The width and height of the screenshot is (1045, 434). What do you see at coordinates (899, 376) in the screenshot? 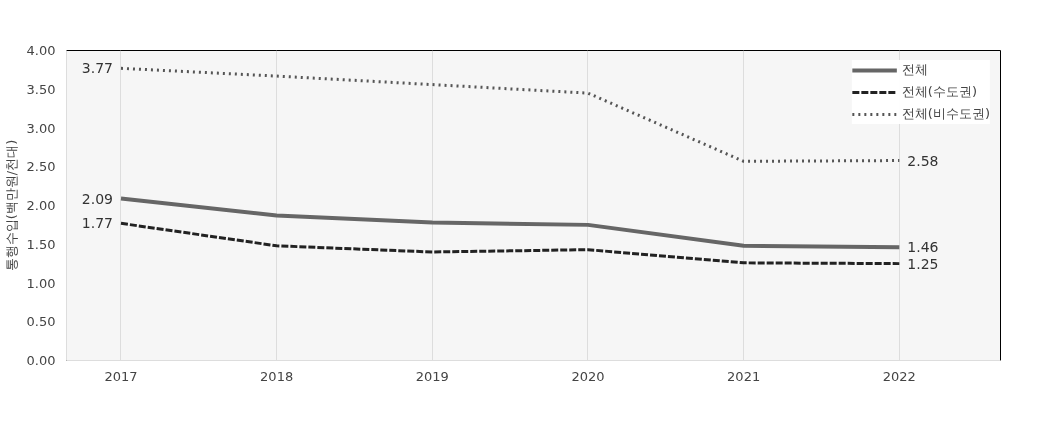
I see `x-tick-label: 2022` at bounding box center [899, 376].